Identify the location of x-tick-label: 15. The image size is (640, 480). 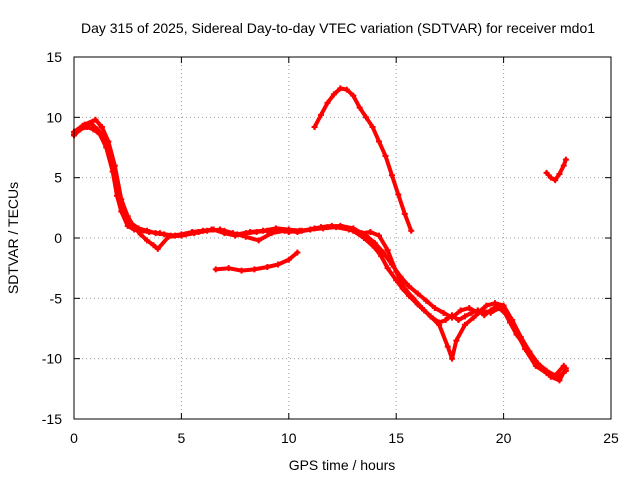
(396, 438).